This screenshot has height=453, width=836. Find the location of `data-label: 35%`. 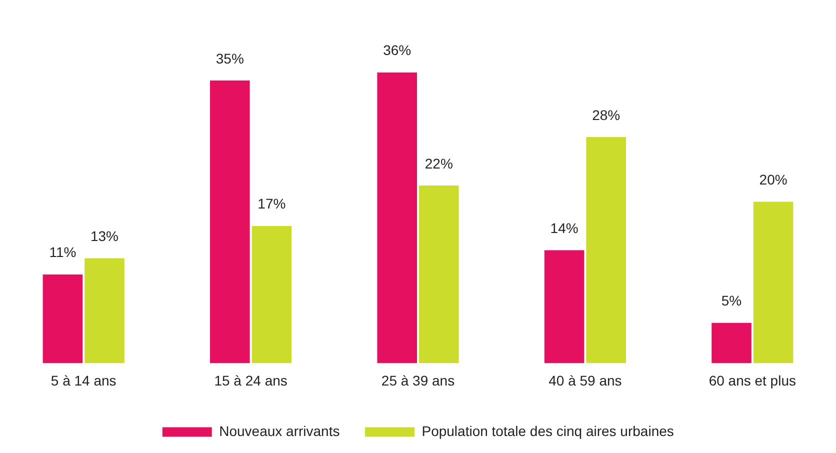

data-label: 35% is located at coordinates (230, 58).